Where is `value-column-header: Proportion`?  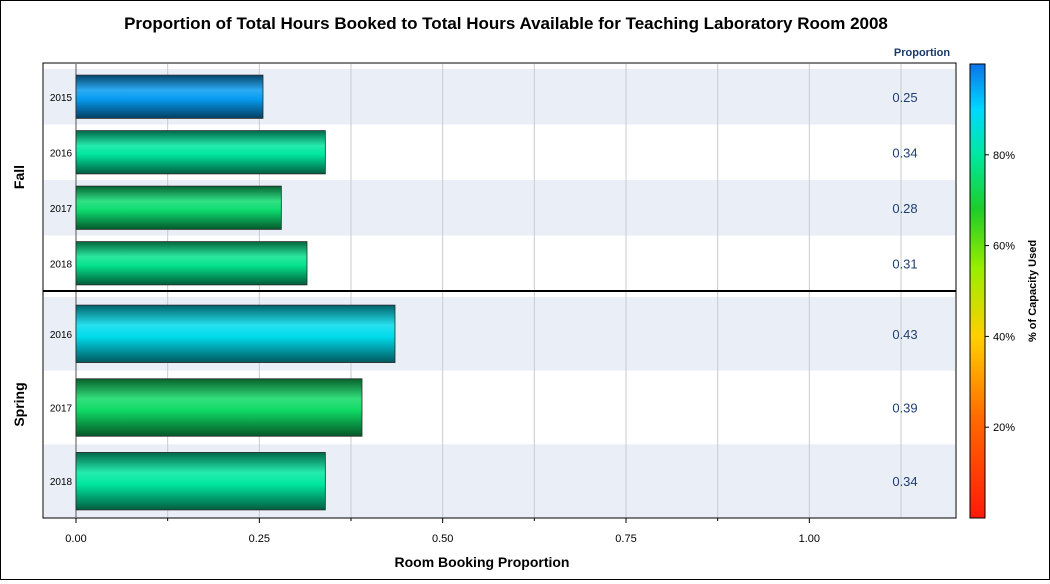
value-column-header: Proportion is located at coordinates (922, 53).